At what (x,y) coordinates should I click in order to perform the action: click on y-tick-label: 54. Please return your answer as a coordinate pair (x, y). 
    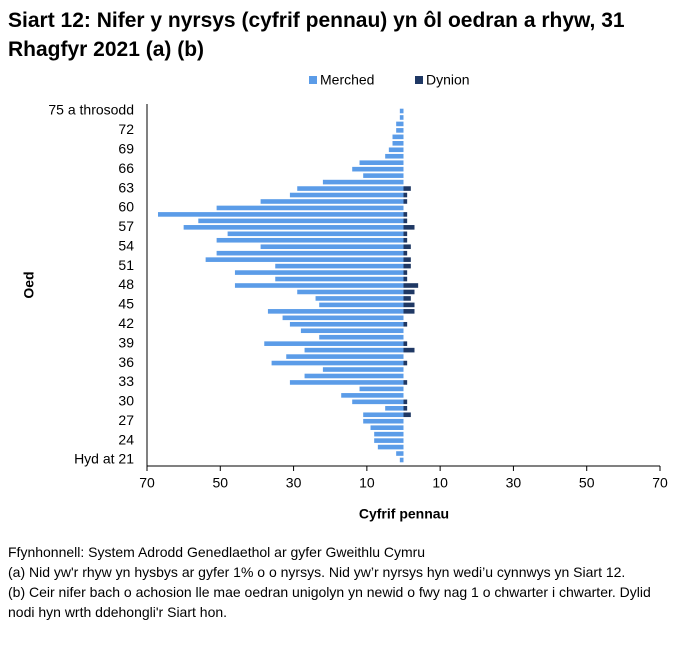
    Looking at the image, I should click on (126, 245).